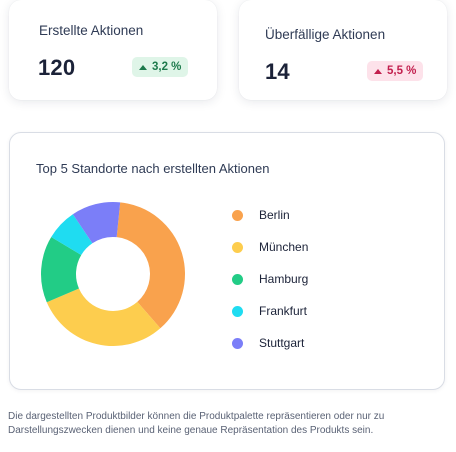  Describe the element at coordinates (402, 71) in the screenshot. I see `trend-badge-value: 5,5 %` at that location.